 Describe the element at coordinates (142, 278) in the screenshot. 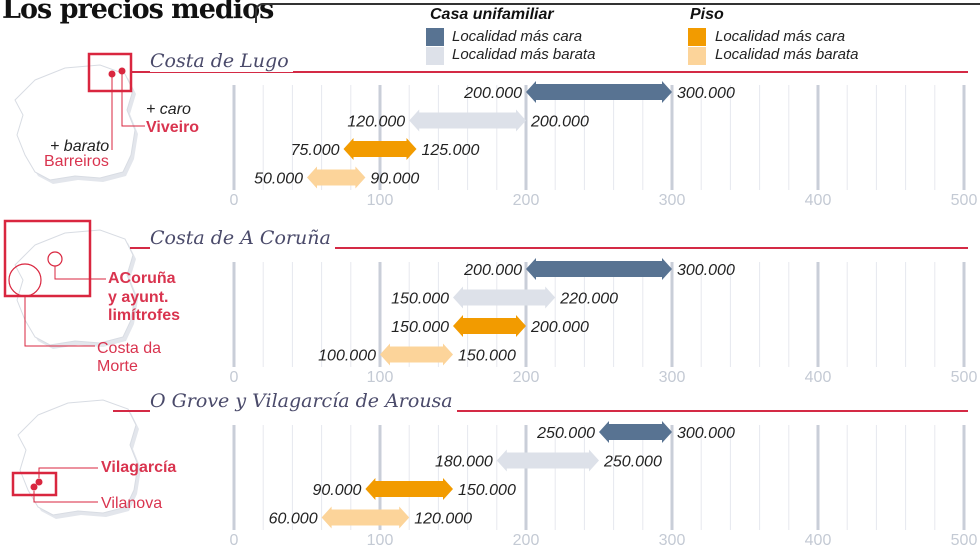

I see `map-caro-place: ACoruña` at that location.